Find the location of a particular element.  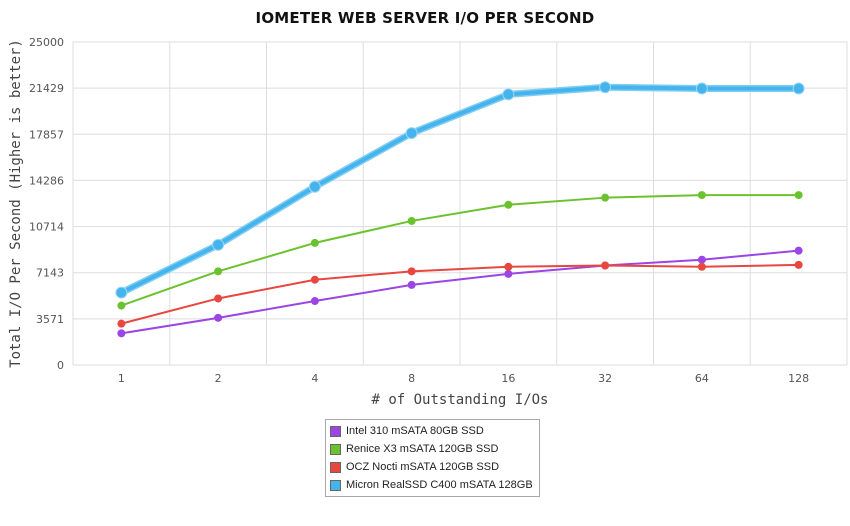

legend-label: Intel 310 mSATA 80GB SSD is located at coordinates (415, 431).